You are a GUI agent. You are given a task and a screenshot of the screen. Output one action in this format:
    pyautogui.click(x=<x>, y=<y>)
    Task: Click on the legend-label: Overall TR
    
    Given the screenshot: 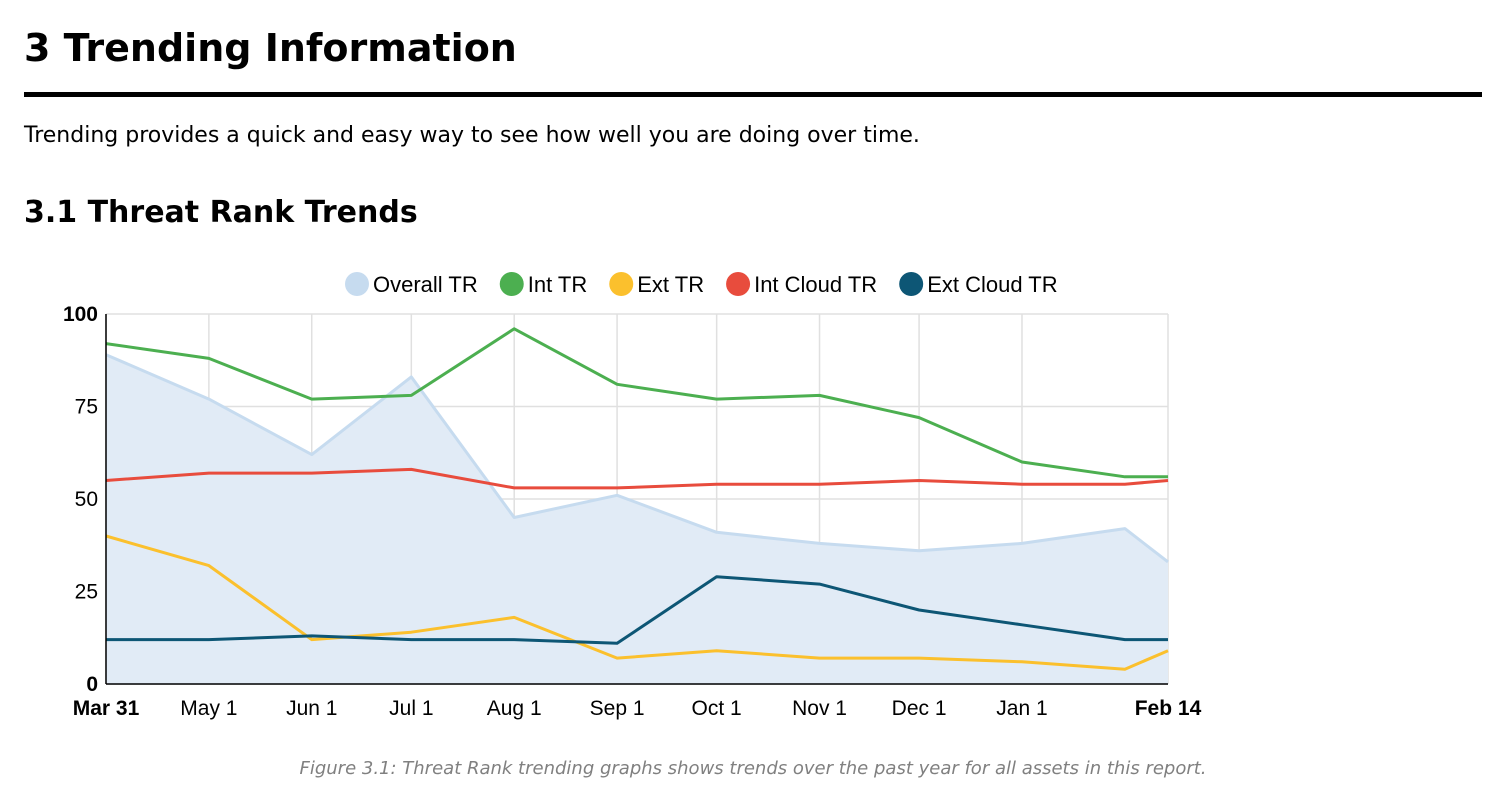 What is the action you would take?
    pyautogui.click(x=425, y=284)
    